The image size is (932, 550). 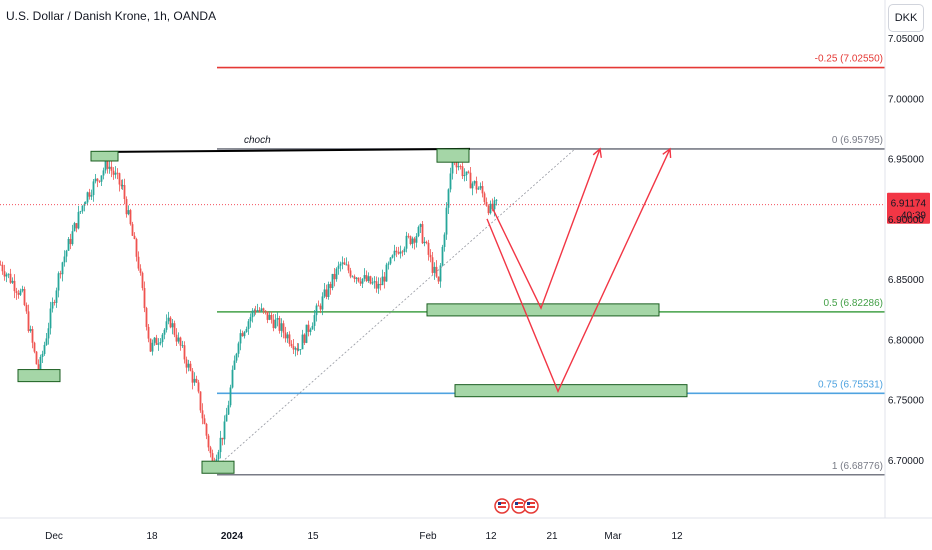 What do you see at coordinates (906, 280) in the screenshot?
I see `y-tick-label: 6.85000` at bounding box center [906, 280].